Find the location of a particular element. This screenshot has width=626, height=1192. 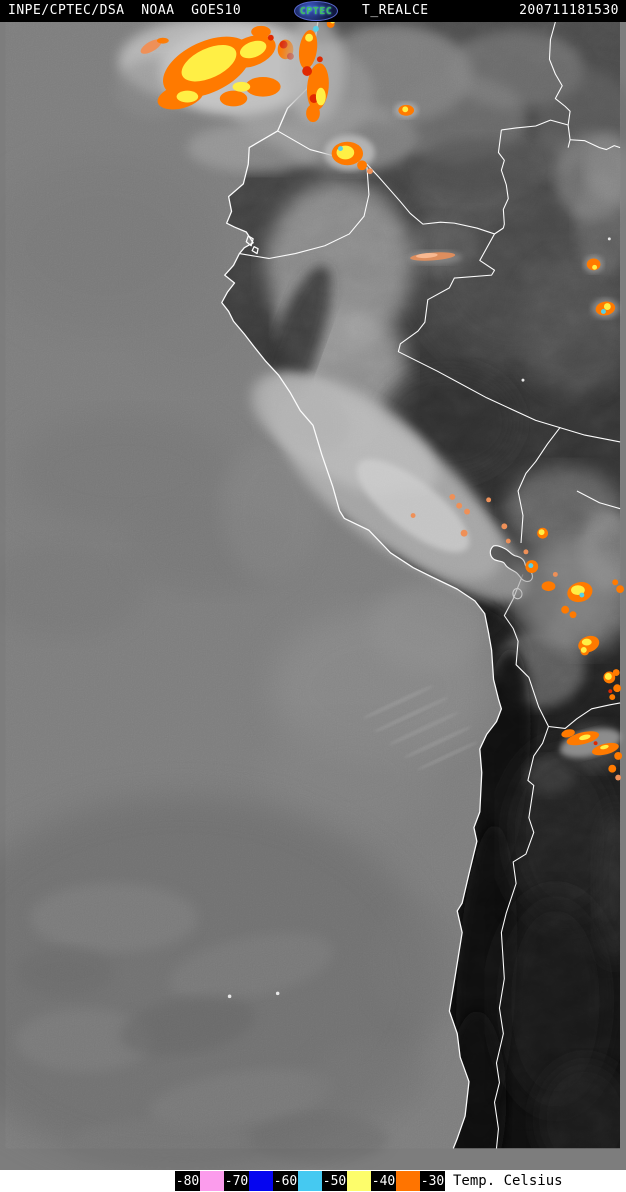

cptec-logo: CPTEC is located at coordinates (316, 11).